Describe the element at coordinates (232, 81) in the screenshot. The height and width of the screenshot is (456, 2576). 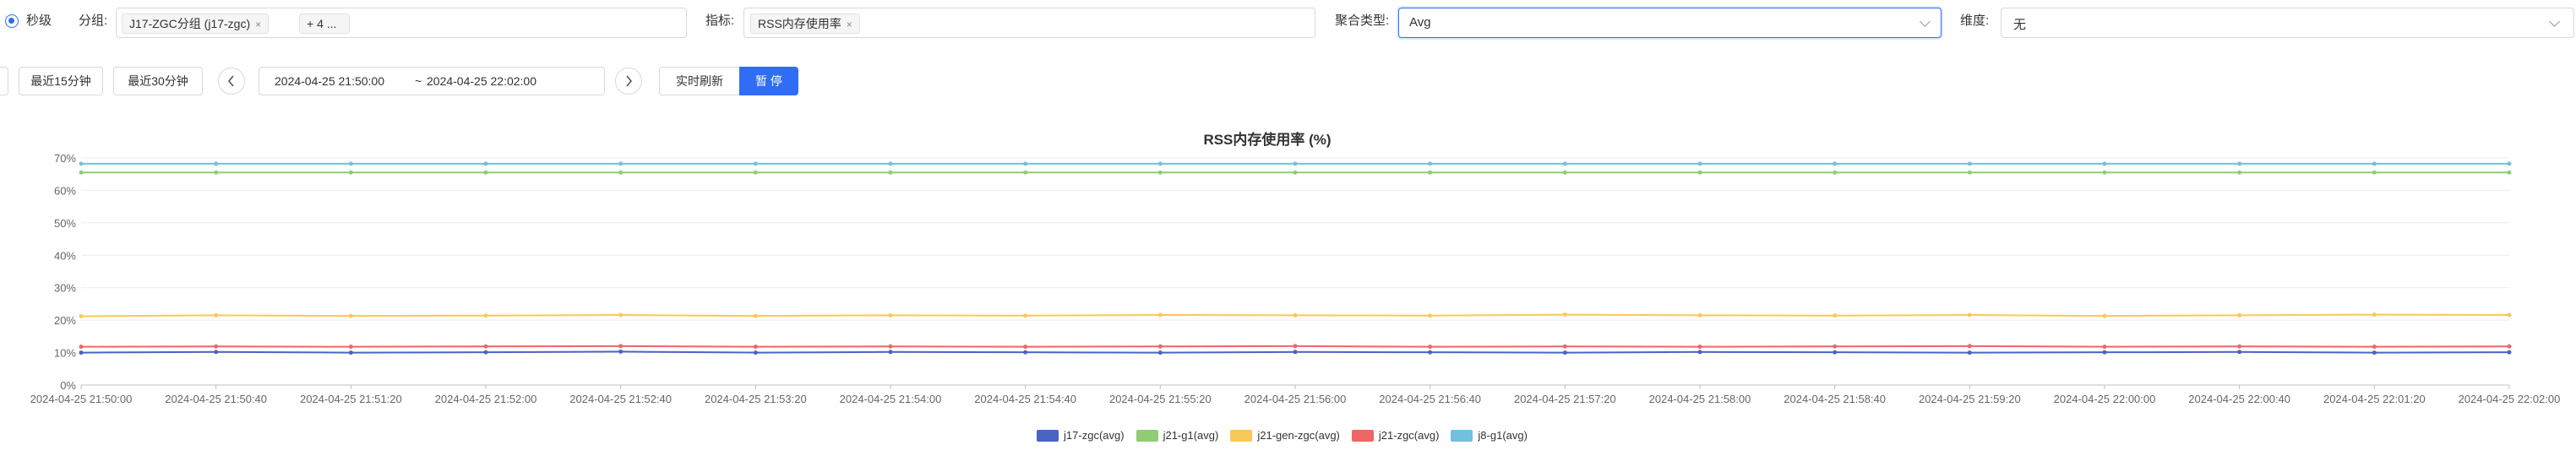
I see `prev-range-button` at that location.